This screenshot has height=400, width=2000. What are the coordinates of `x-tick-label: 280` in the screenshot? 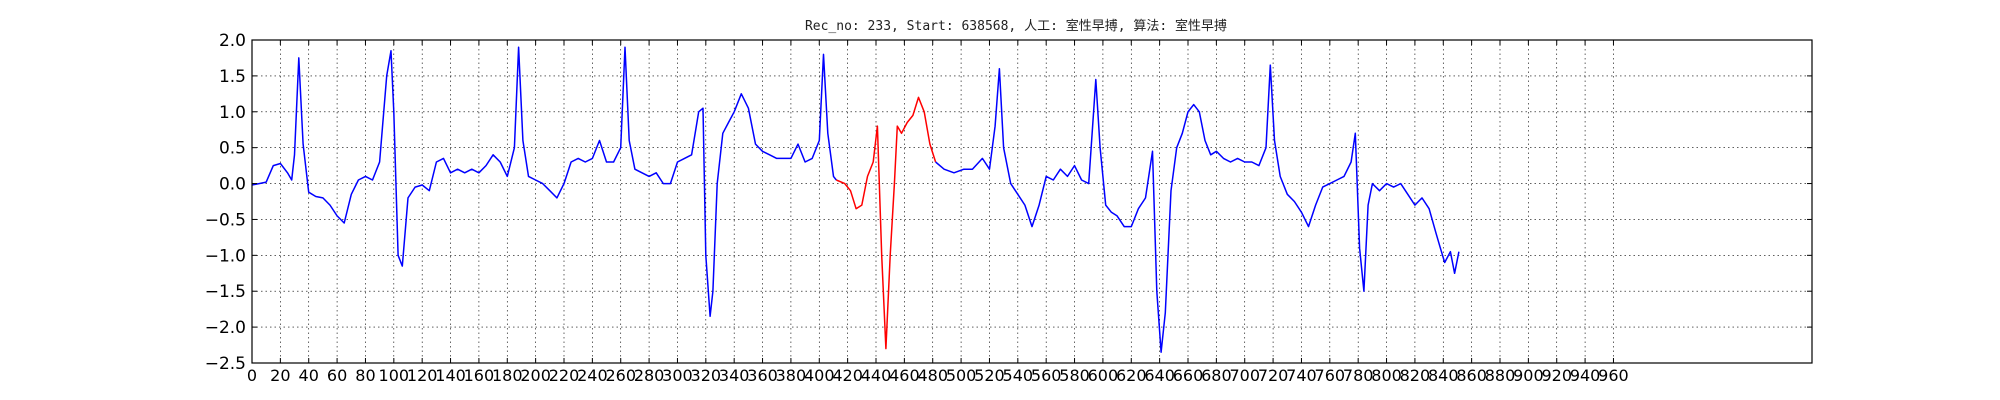 It's located at (649, 375).